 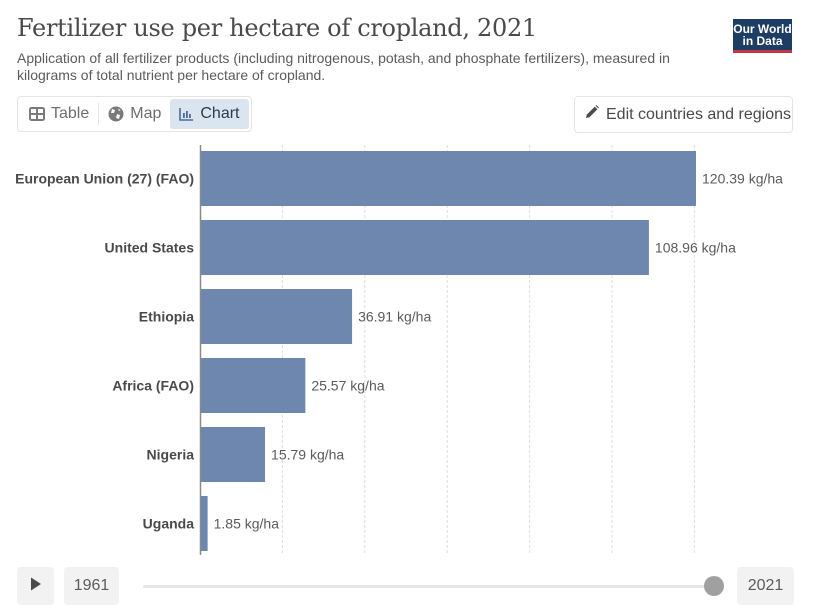 I want to click on timeline-slider-track, so click(x=428, y=586).